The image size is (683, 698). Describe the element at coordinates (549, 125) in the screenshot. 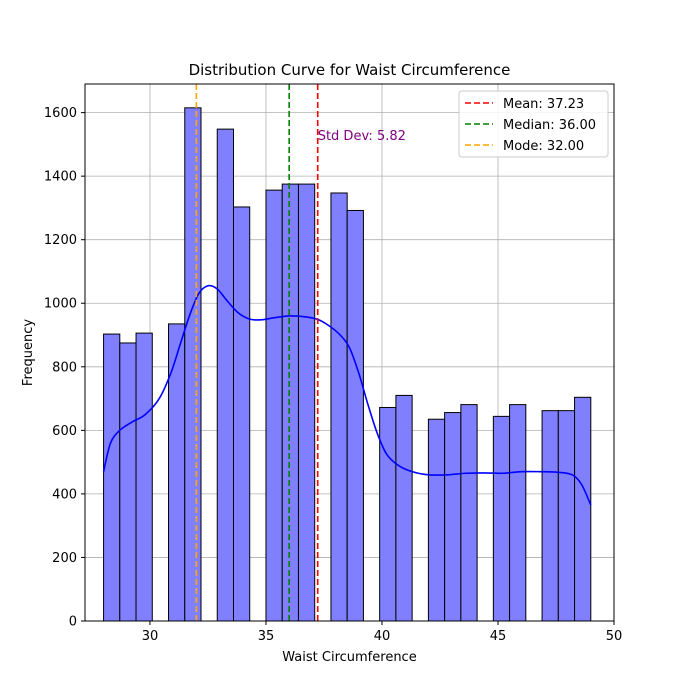

I see `legend-label: Median: 36.00` at that location.